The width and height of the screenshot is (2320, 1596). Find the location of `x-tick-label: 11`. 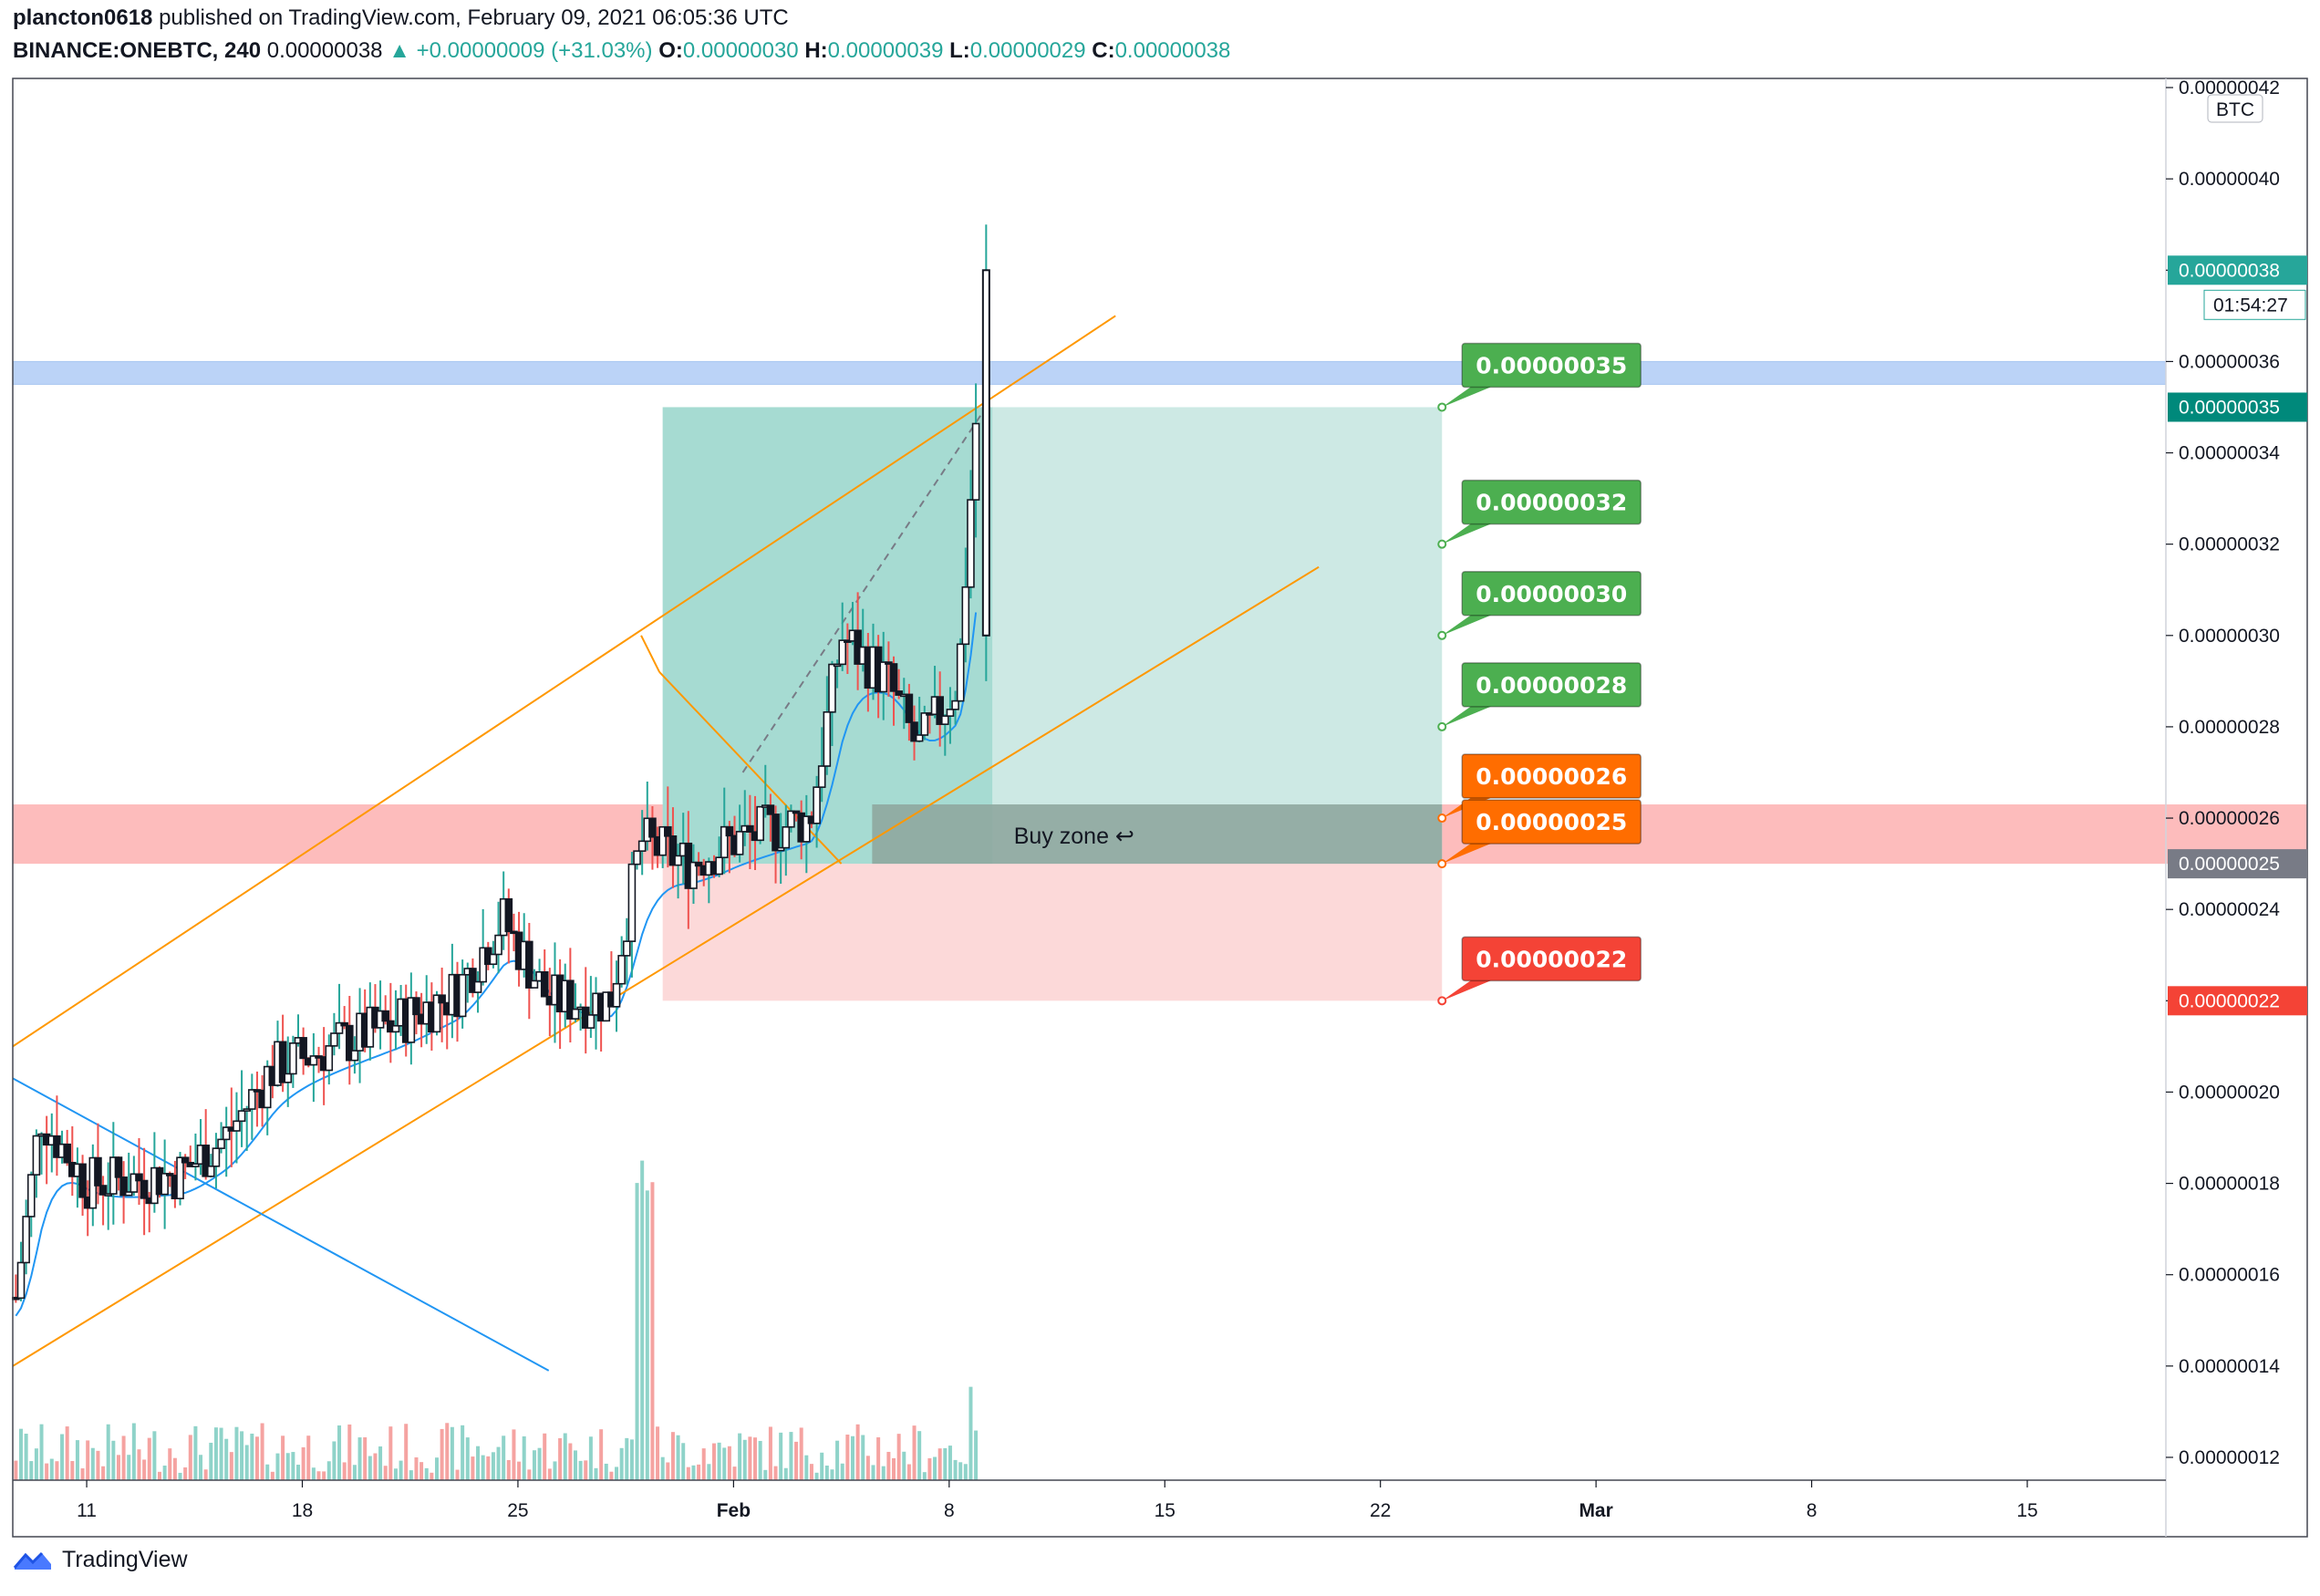

x-tick-label: 11 is located at coordinates (87, 1511).